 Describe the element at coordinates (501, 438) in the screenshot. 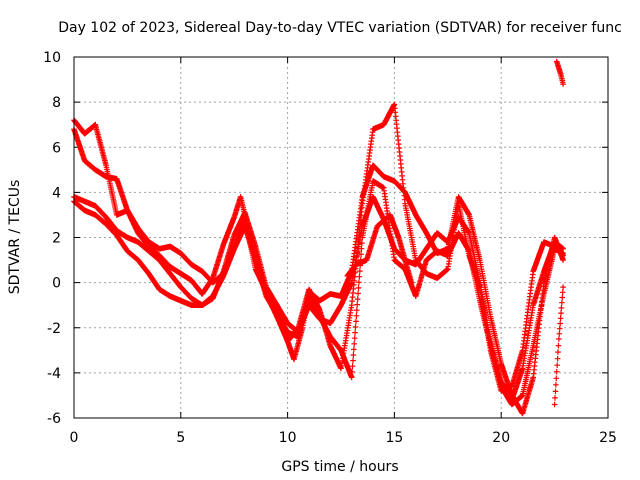

I see `x-tick-label: 20` at that location.